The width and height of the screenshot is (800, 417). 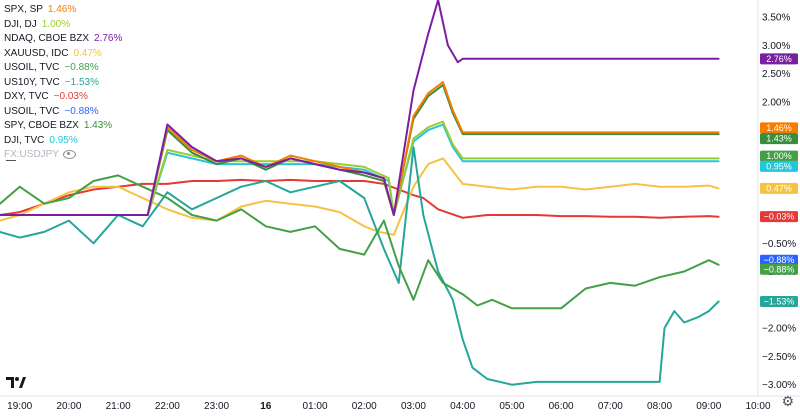 What do you see at coordinates (779, 357) in the screenshot?
I see `y-tick-label: −2.50%` at bounding box center [779, 357].